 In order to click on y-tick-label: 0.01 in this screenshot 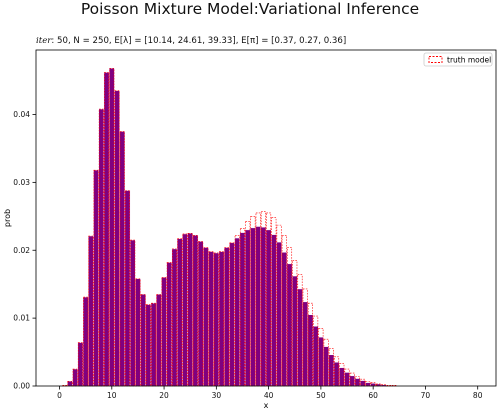, I will do `click(21, 318)`.